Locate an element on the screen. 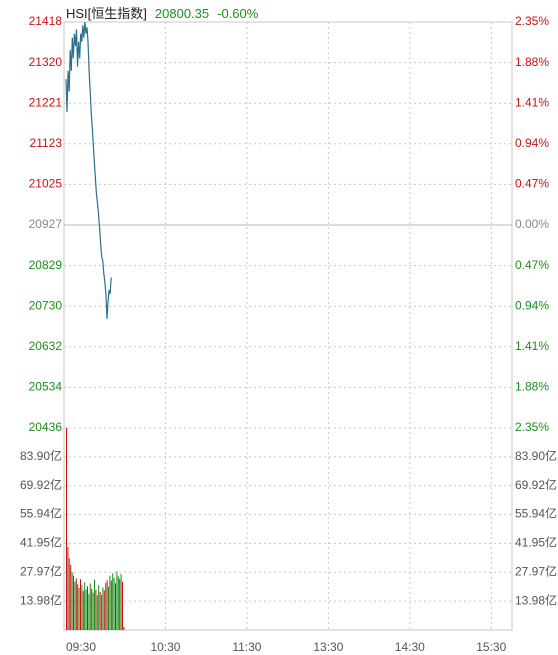 This screenshot has height=655, width=558. price-tick-label: 20730 is located at coordinates (46, 305).